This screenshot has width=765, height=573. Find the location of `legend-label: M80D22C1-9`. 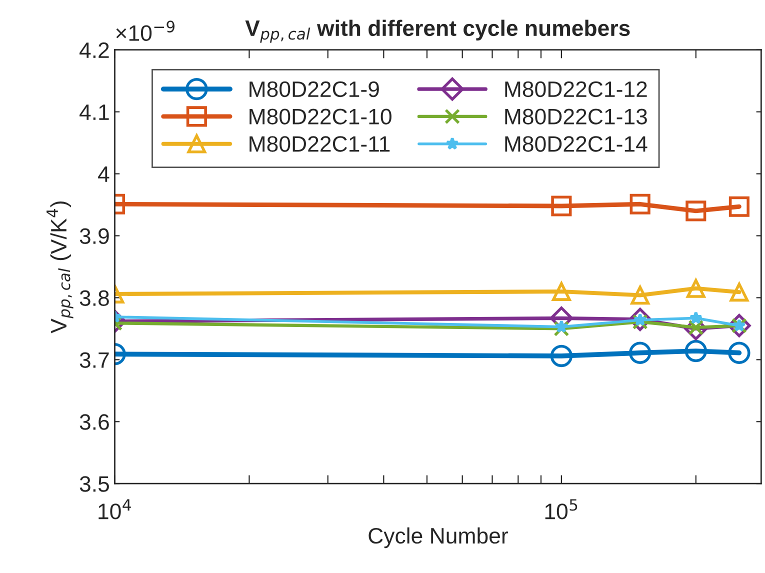

legend-label: M80D22C1-9 is located at coordinates (314, 89).